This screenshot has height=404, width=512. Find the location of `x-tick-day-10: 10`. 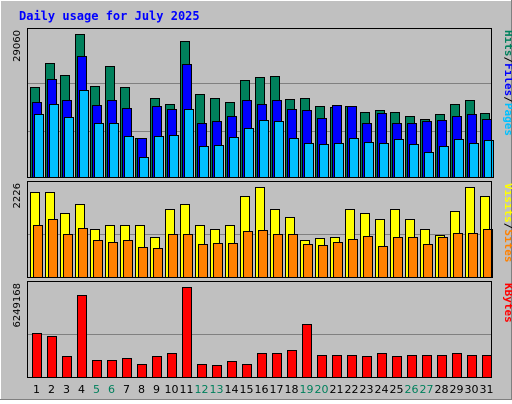

x-tick-day-10: 10 is located at coordinates (172, 389).